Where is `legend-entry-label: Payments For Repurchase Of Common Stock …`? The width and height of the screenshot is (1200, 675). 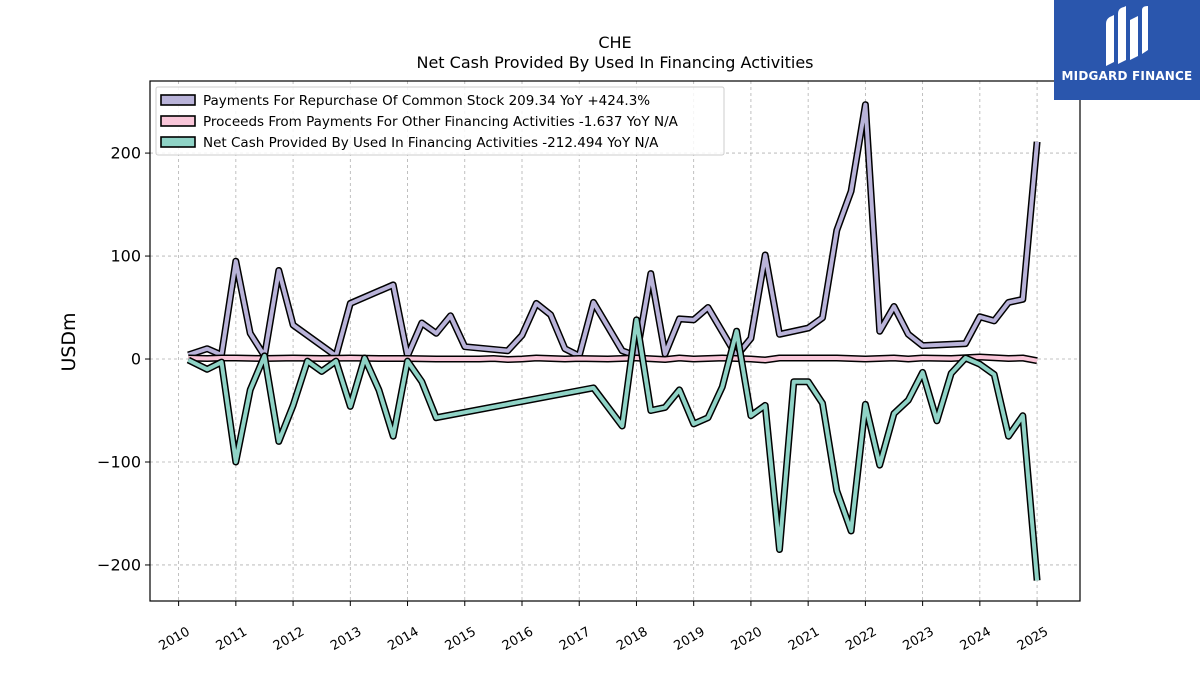 legend-entry-label: Payments For Repurchase Of Common Stock … is located at coordinates (426, 101).